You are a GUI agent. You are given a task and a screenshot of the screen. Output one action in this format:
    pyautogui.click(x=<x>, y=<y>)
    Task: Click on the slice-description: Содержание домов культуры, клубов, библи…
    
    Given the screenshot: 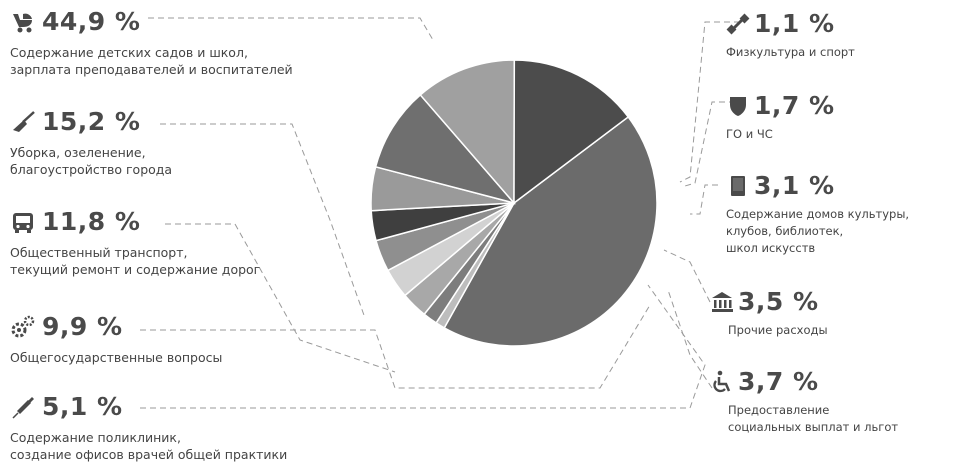 What is the action you would take?
    pyautogui.click(x=818, y=231)
    